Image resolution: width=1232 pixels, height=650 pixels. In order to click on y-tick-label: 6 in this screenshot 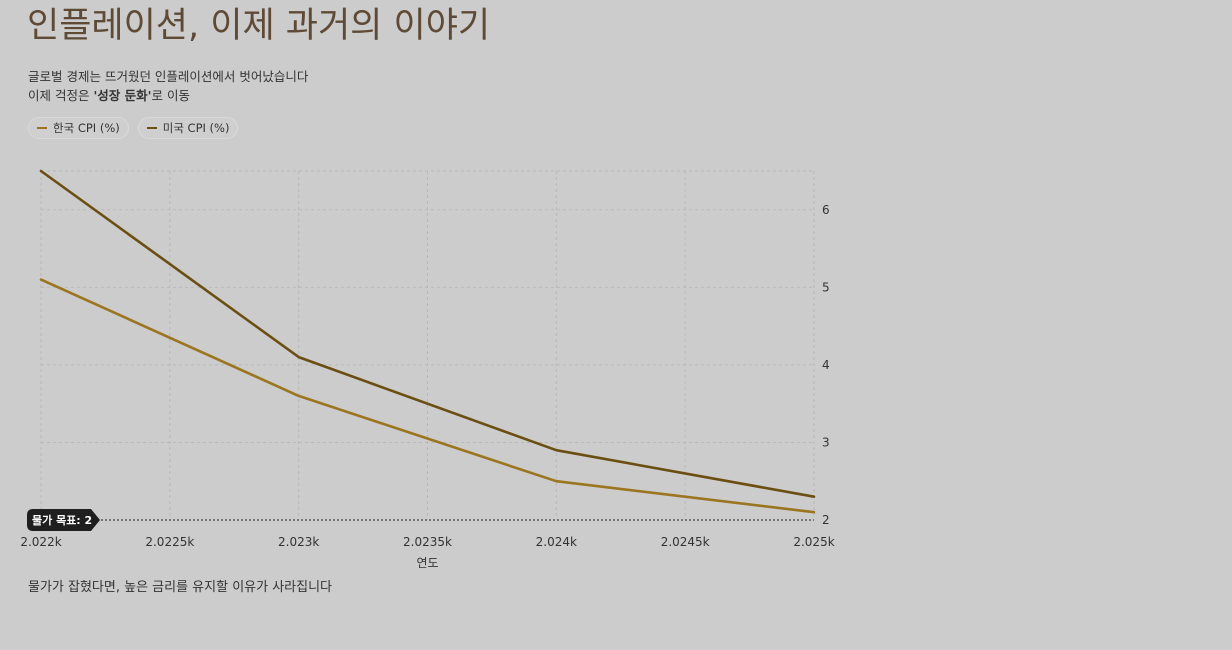, I will do `click(826, 210)`.